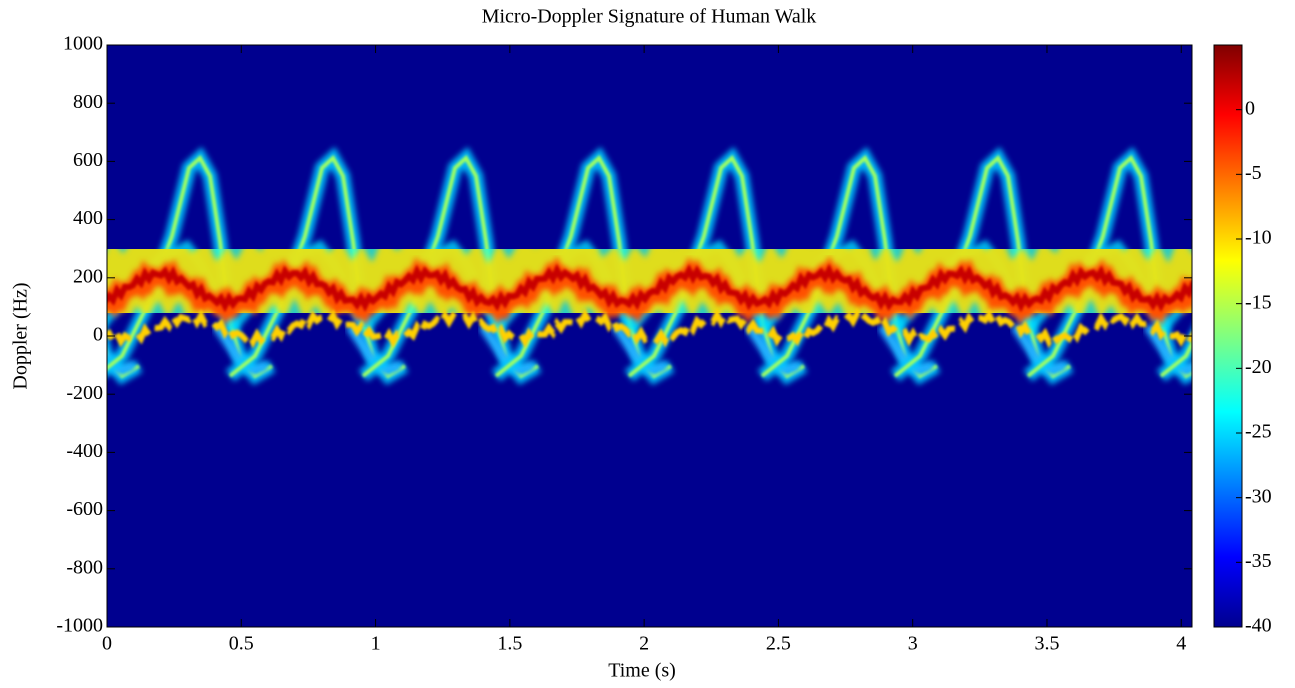 Image resolution: width=1295 pixels, height=688 pixels. What do you see at coordinates (241, 644) in the screenshot?
I see `x-tick-label: 0.5` at bounding box center [241, 644].